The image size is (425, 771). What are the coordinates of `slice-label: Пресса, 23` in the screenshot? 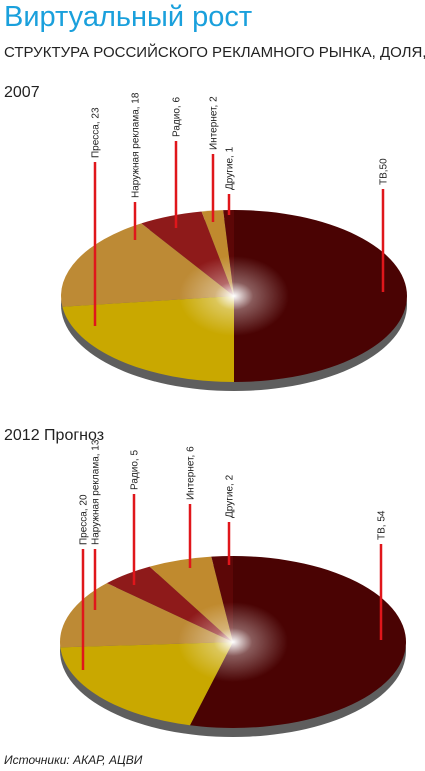 It's located at (96, 132).